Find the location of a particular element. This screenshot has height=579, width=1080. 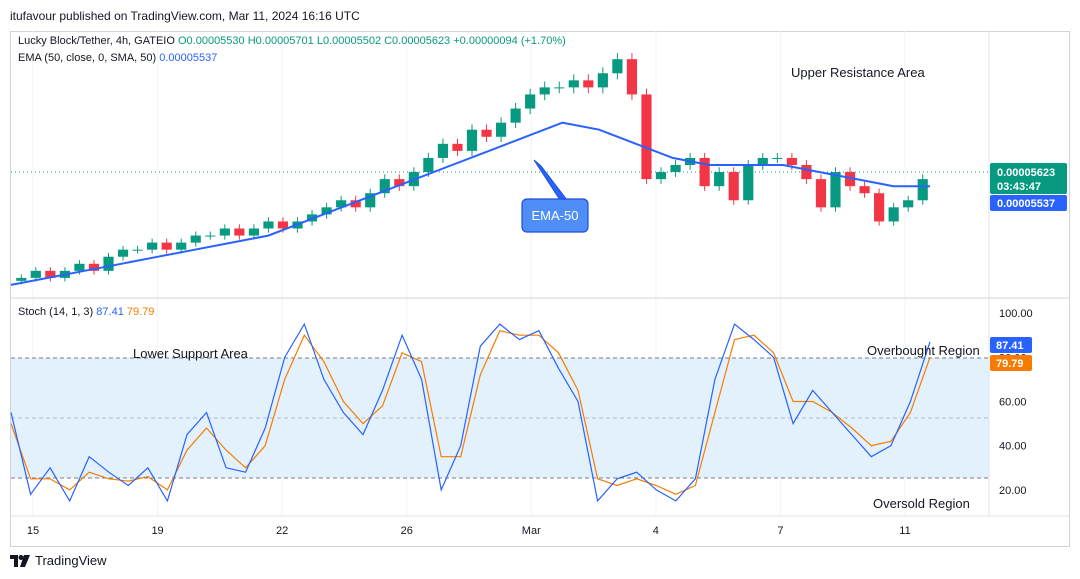

stoch-tick-label: 20.00 is located at coordinates (1013, 491).